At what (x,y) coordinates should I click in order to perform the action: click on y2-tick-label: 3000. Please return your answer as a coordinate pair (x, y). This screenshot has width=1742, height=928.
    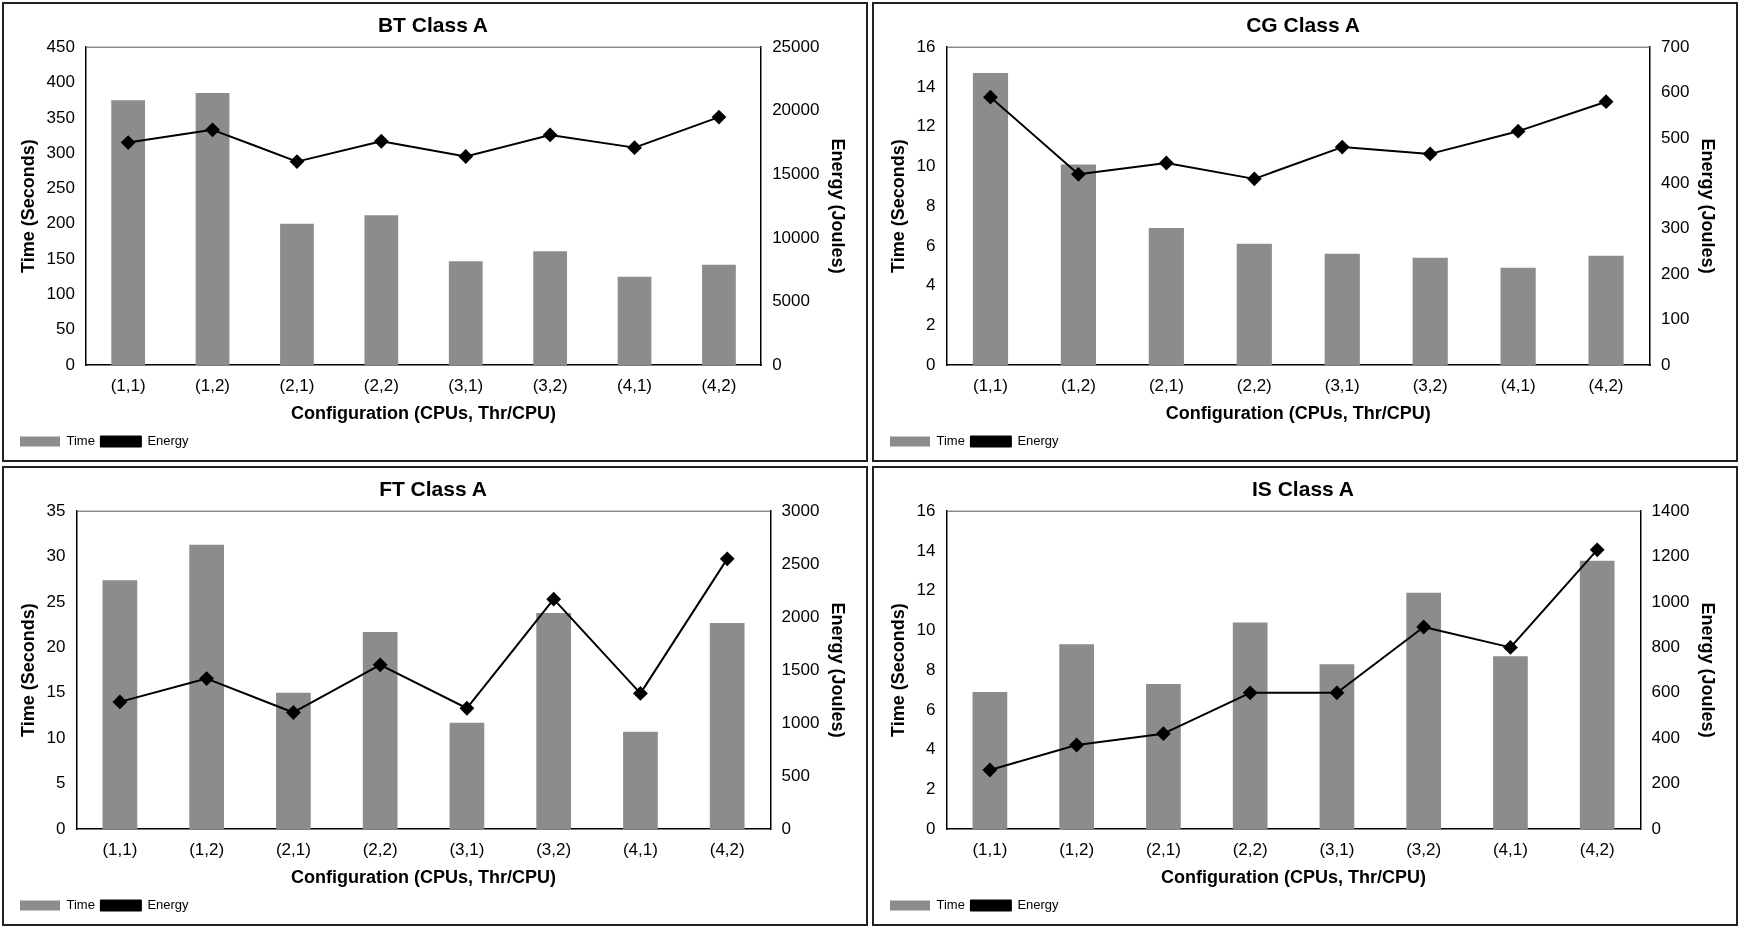
    Looking at the image, I should click on (800, 510).